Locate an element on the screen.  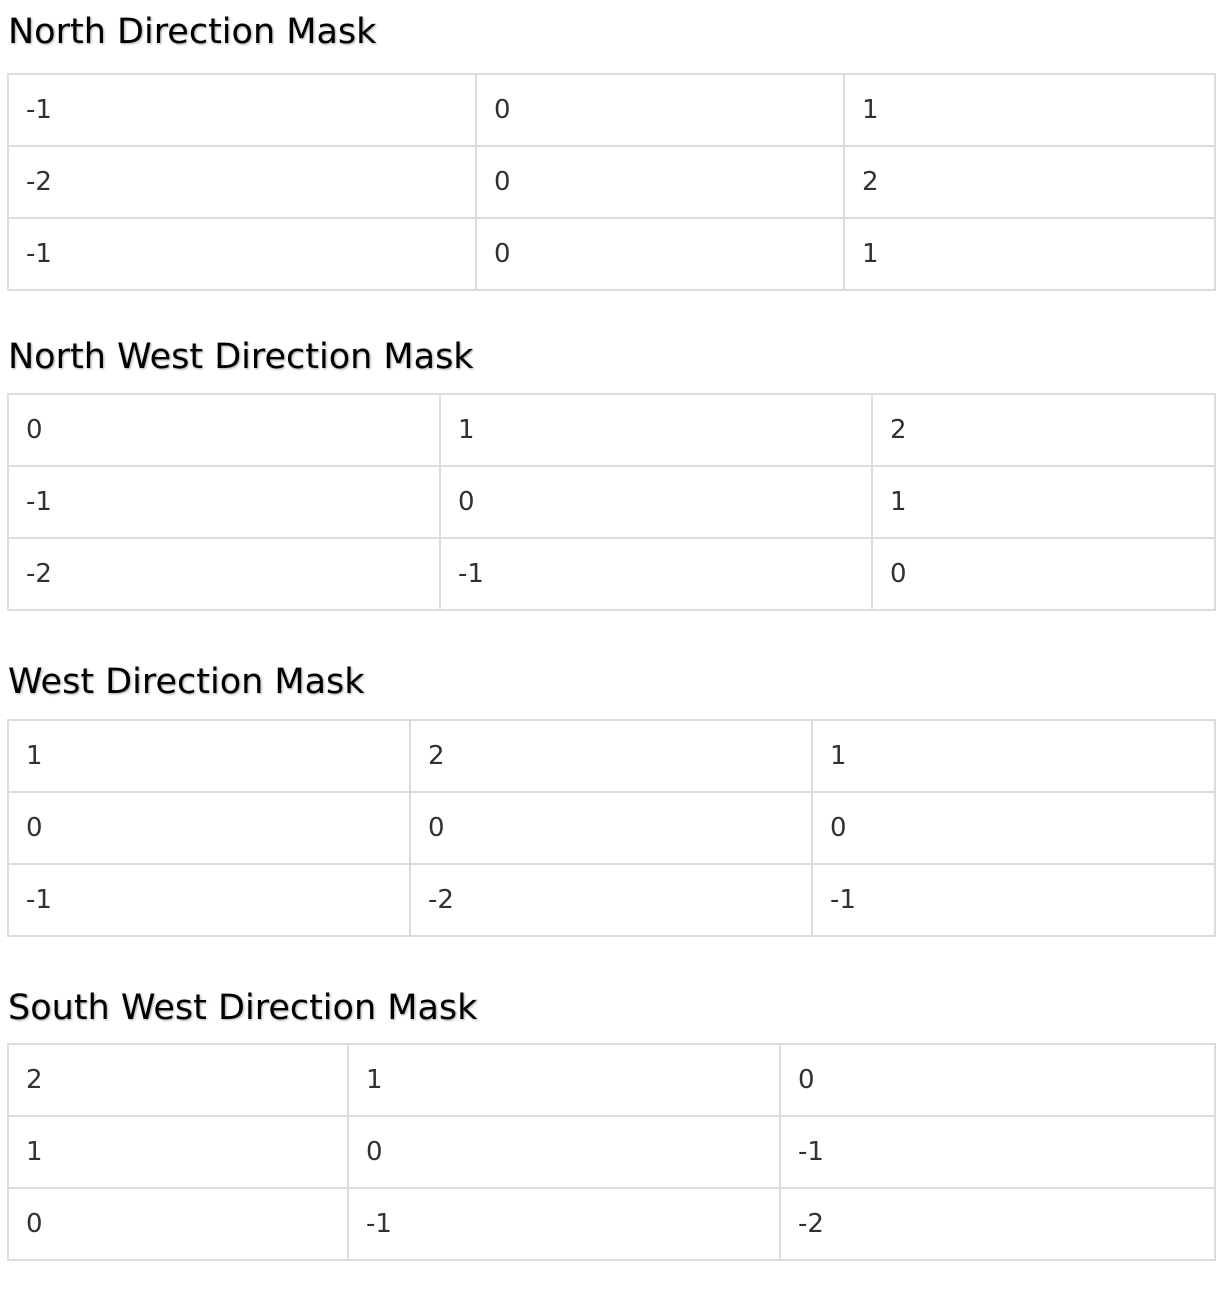
table-row: 0 0 0 is located at coordinates (611, 828).